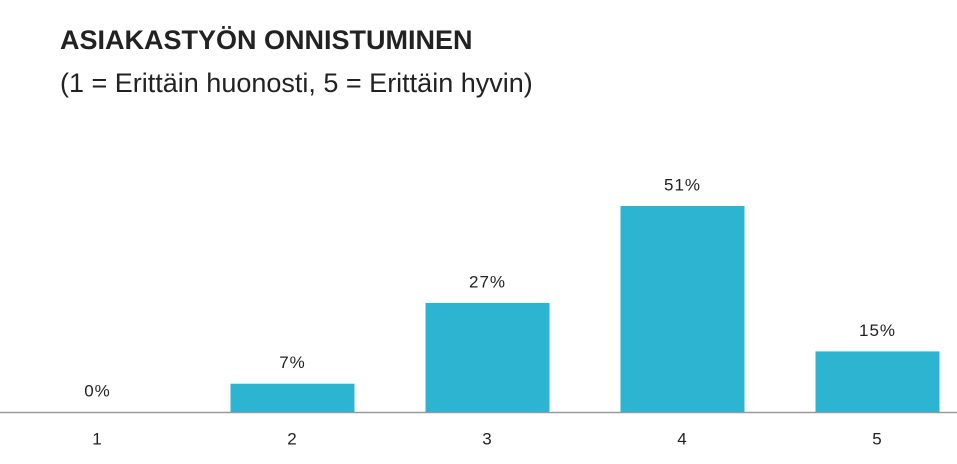 The image size is (957, 464). I want to click on chart-title: ASIAKASTYÖN ONNISTUMINEN, so click(266, 40).